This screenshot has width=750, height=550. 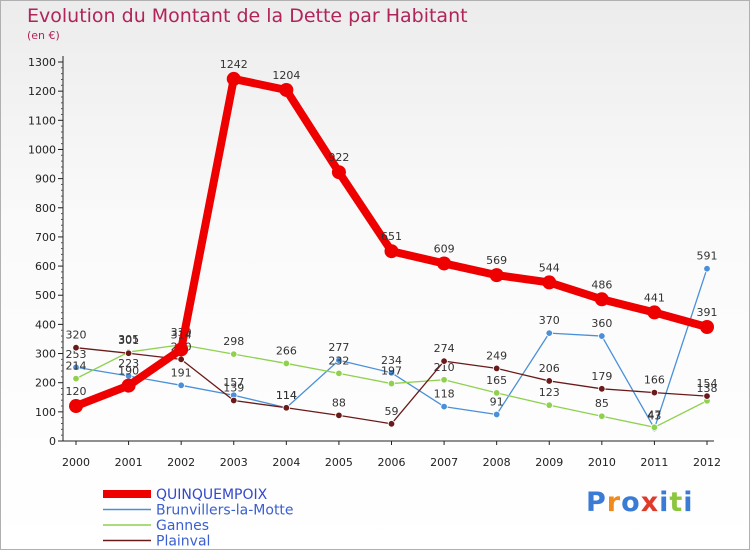 What do you see at coordinates (286, 395) in the screenshot?
I see `data-label: 114` at bounding box center [286, 395].